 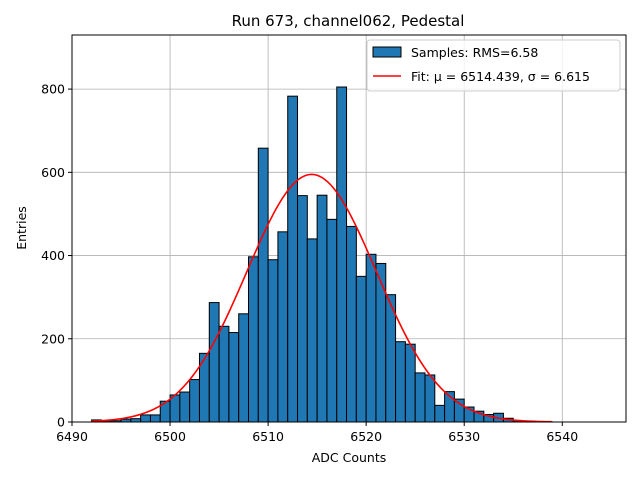 What do you see at coordinates (349, 457) in the screenshot?
I see `x-axis-label: ADC Counts` at bounding box center [349, 457].